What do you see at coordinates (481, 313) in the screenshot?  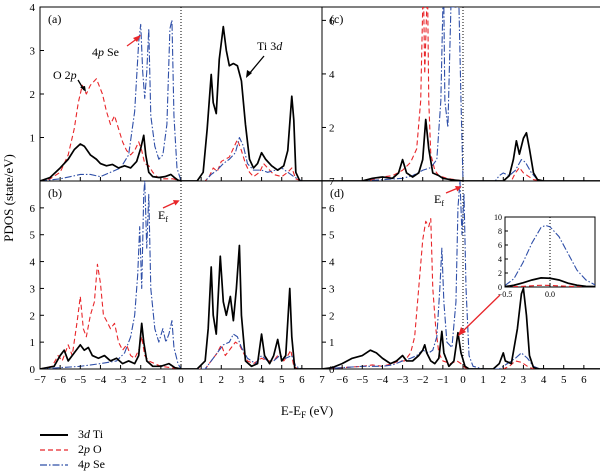 I see `inset-connector-arrow` at bounding box center [481, 313].